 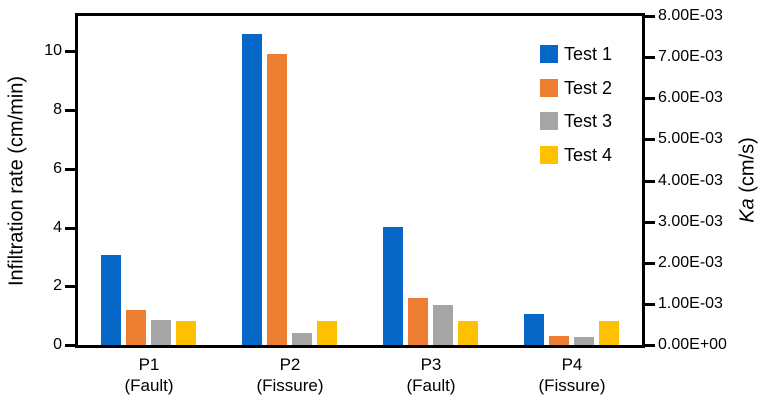 I want to click on x-label-p3: P3 (Fault), so click(x=431, y=375).